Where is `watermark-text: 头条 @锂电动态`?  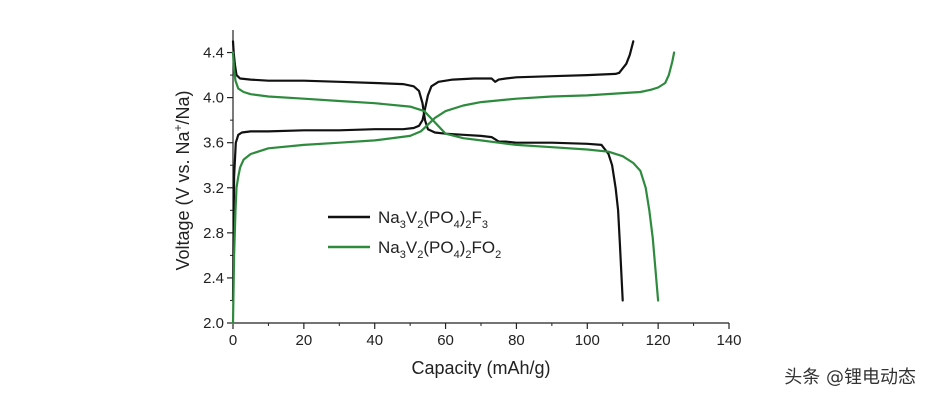 watermark-text: 头条 @锂电动态 is located at coordinates (850, 377).